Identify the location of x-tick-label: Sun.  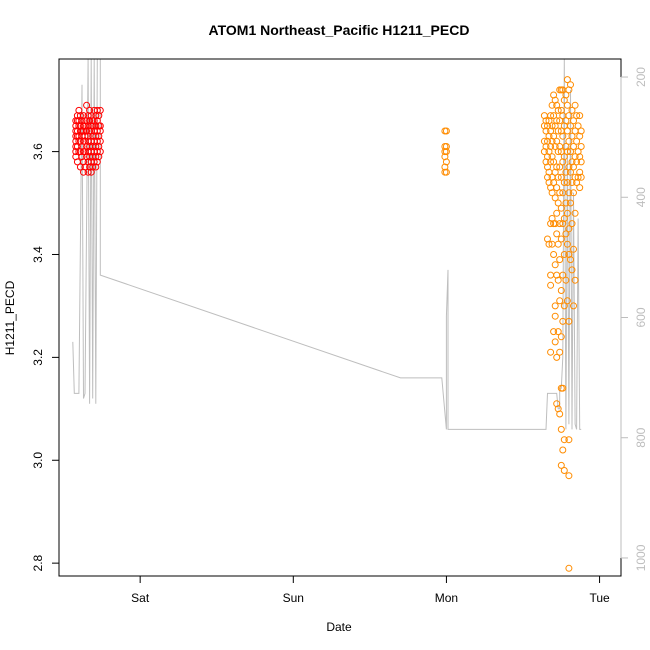
(293, 598).